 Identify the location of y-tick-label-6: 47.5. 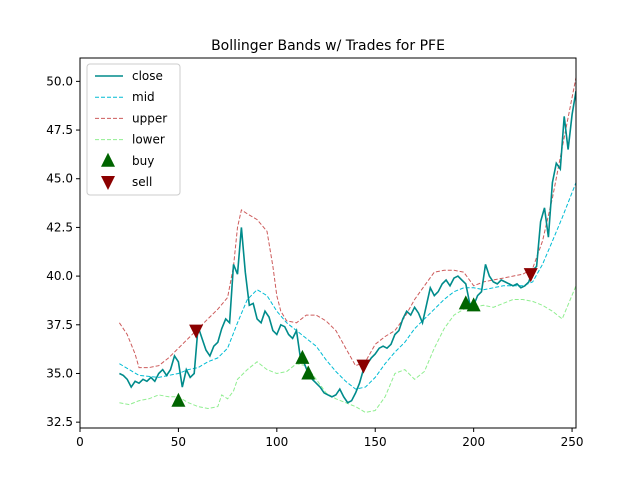
(59, 130).